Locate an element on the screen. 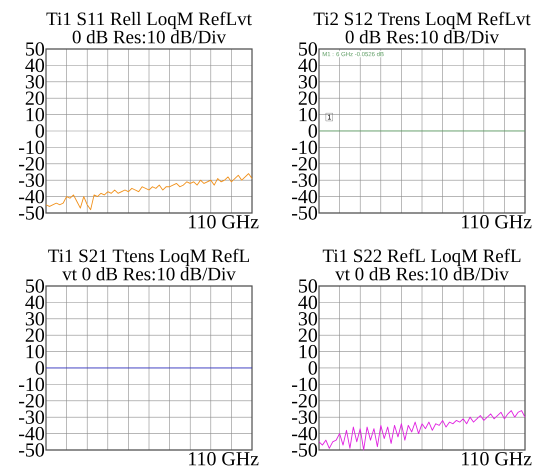  chart-title: Ti1 S21 Ttens LoqM RefL is located at coordinates (148, 257).